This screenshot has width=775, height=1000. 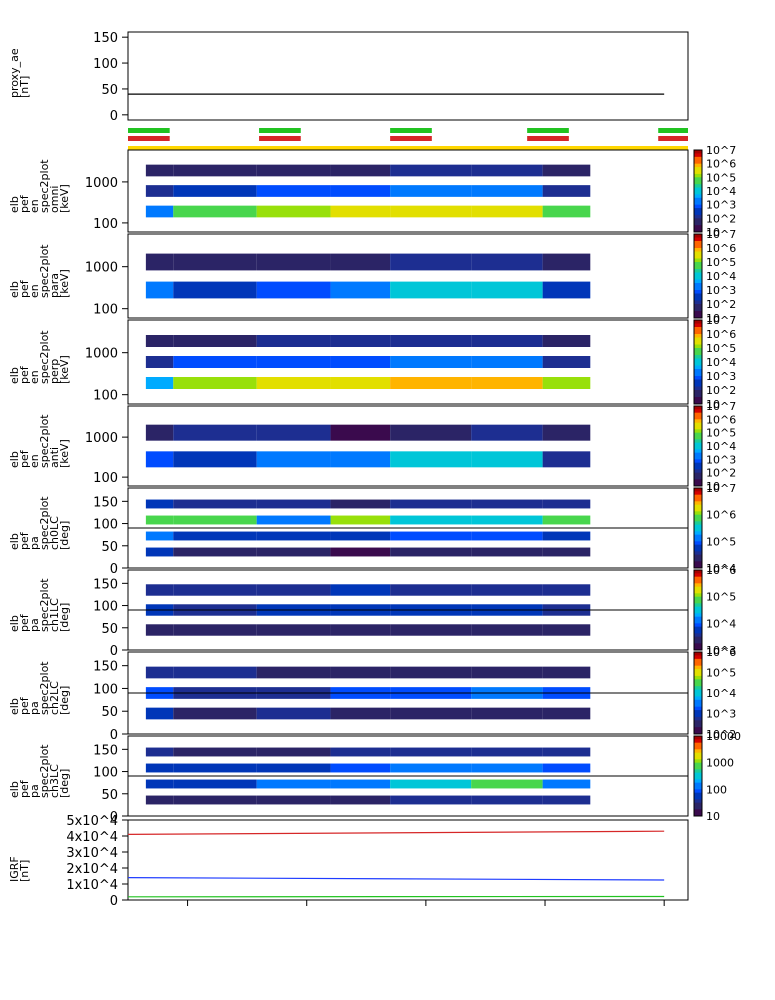 I want to click on colorbar-tick-label: 10^6, so click(x=721, y=419).